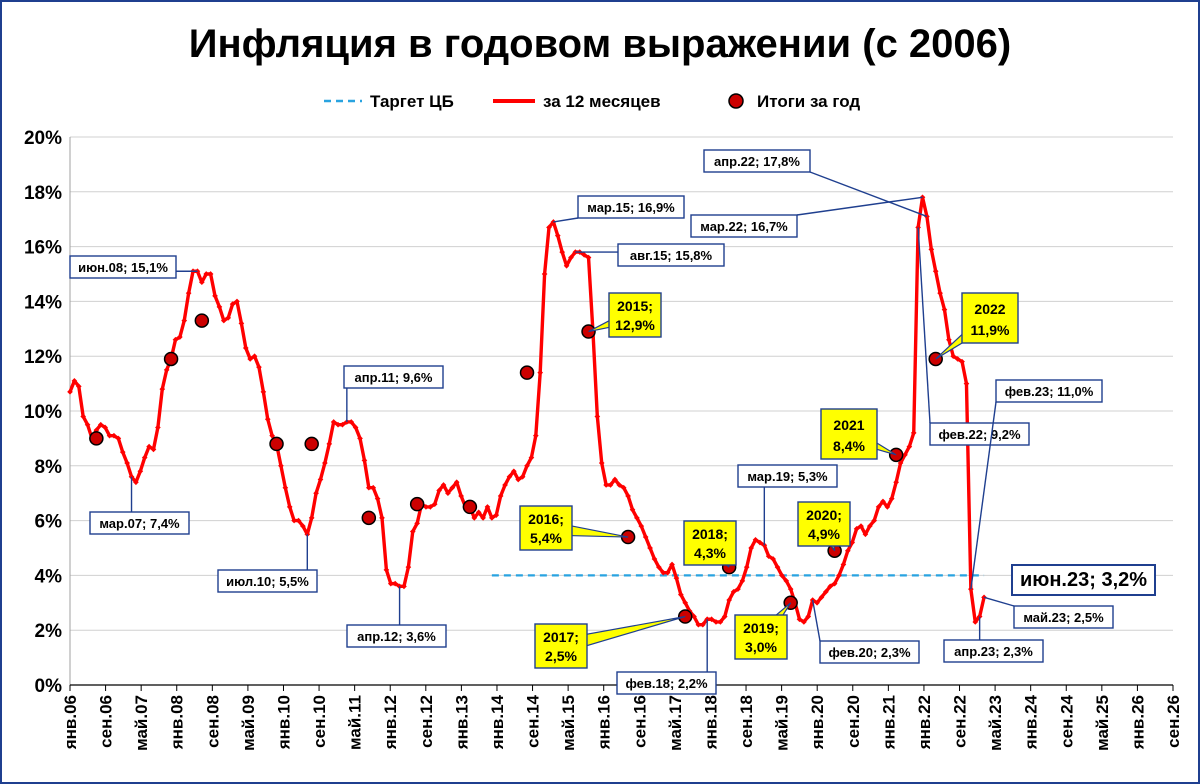 The image size is (1200, 784). I want to click on legend-target-label: Таргет ЦБ, so click(412, 101).